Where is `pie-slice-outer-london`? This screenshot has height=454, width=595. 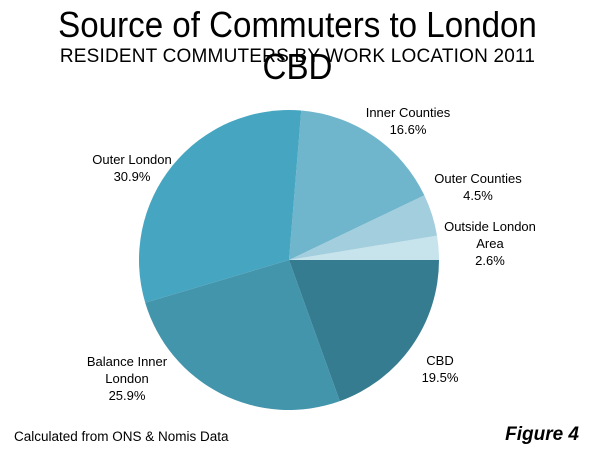 pie-slice-outer-london is located at coordinates (220, 206).